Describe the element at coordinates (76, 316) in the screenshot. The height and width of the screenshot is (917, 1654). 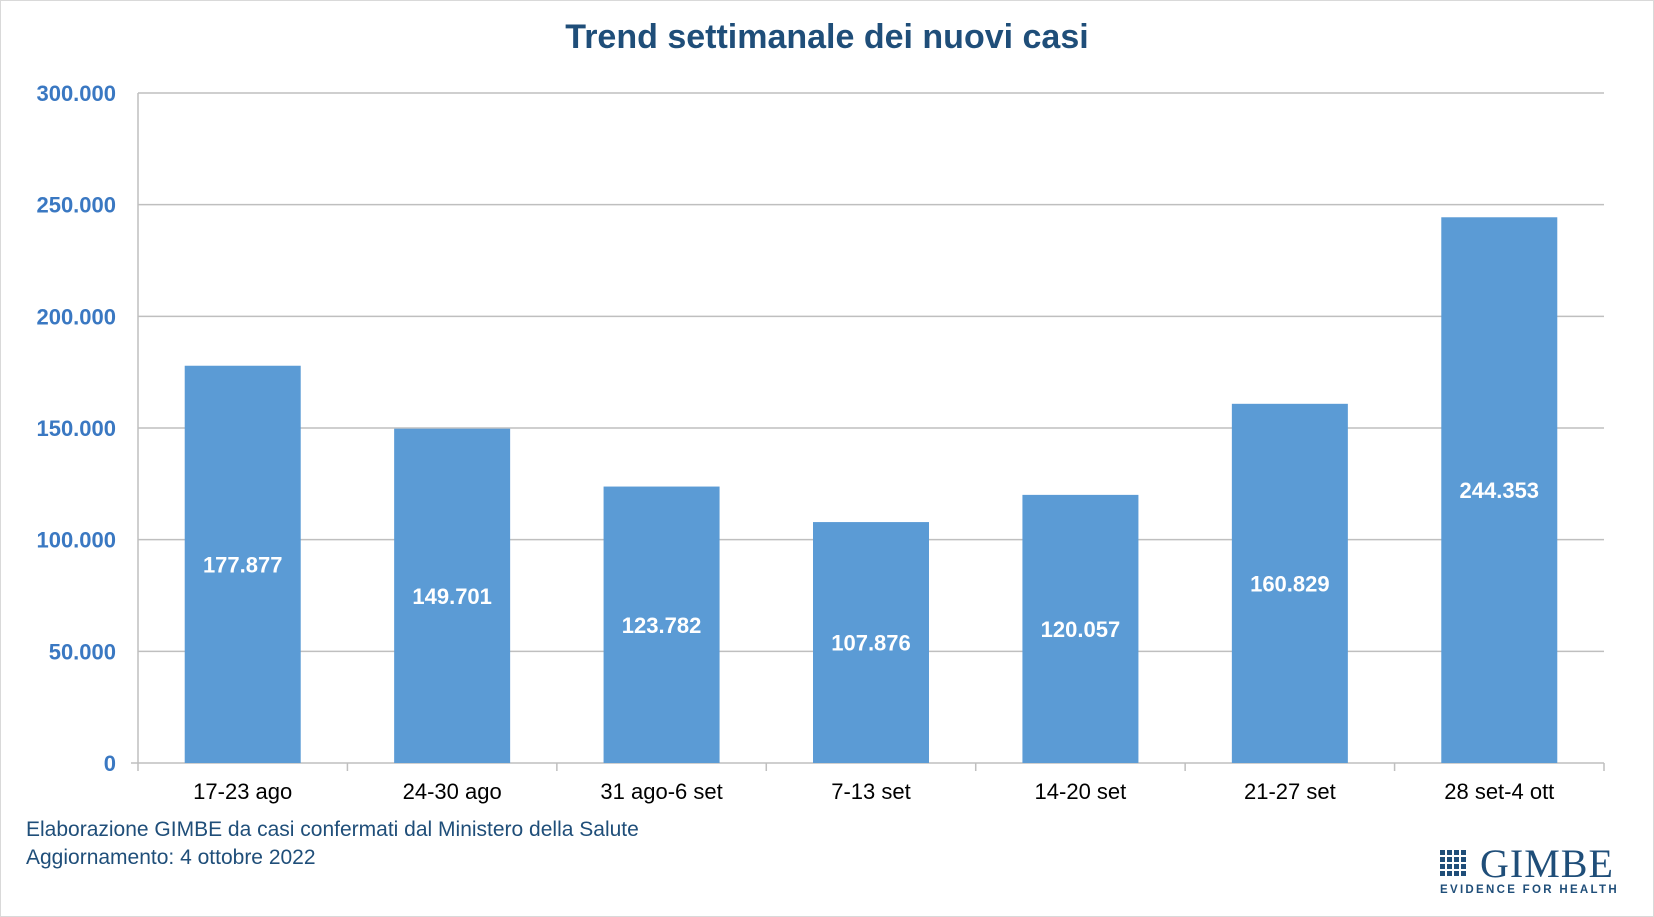
I see `y-tick-label: 200.000` at that location.